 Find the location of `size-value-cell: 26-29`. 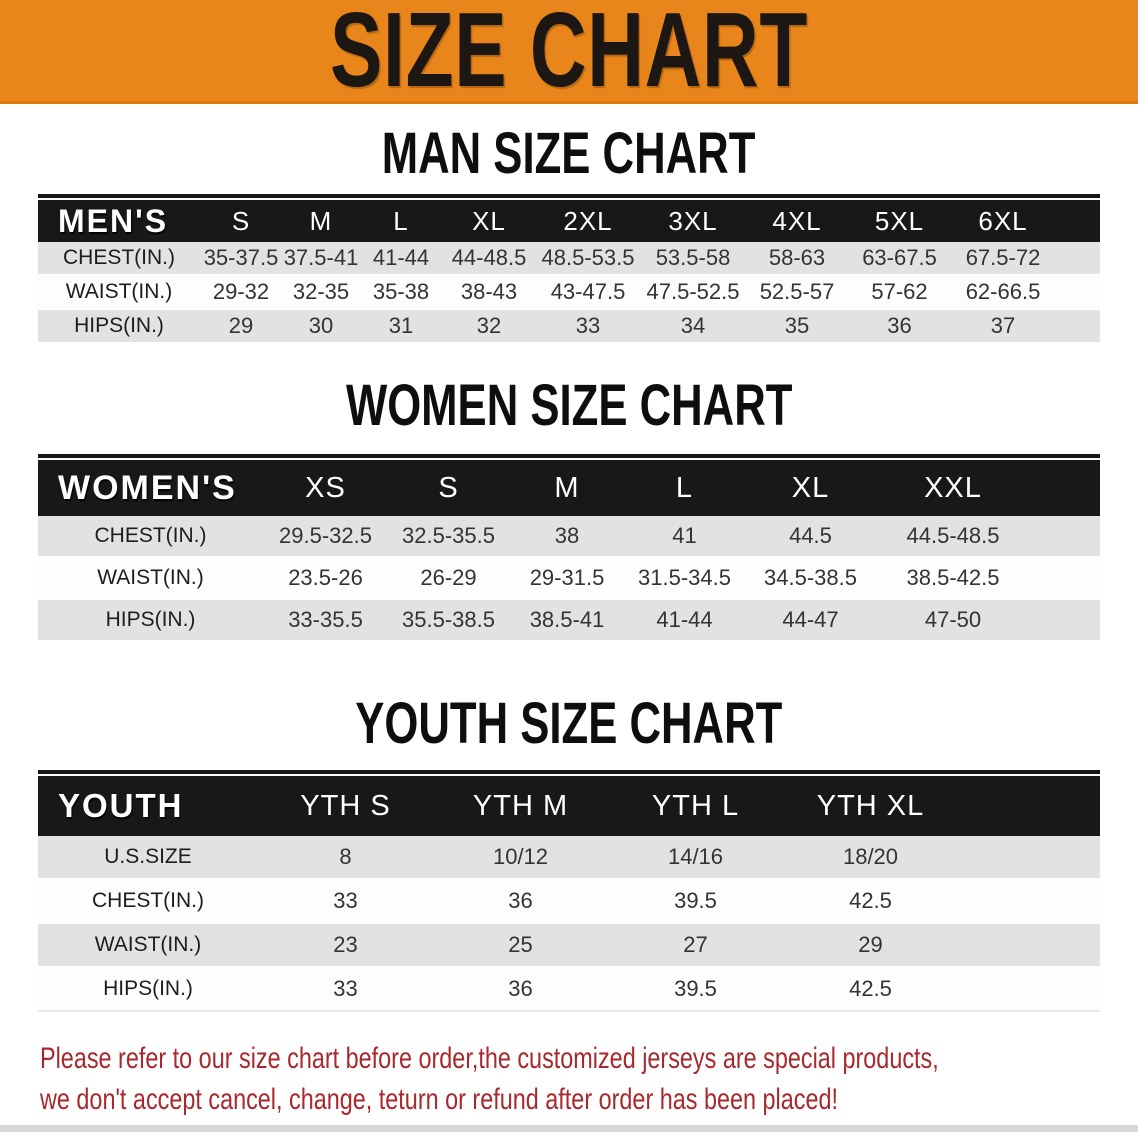

size-value-cell: 26-29 is located at coordinates (448, 579).